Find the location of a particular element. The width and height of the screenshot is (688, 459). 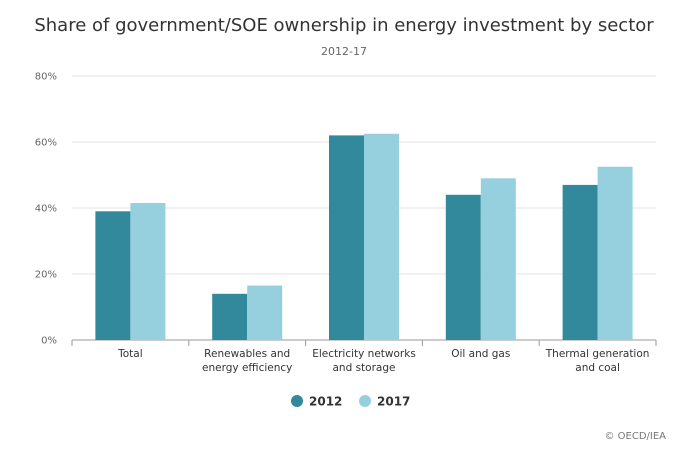

x-tick-label: Total is located at coordinates (130, 354).